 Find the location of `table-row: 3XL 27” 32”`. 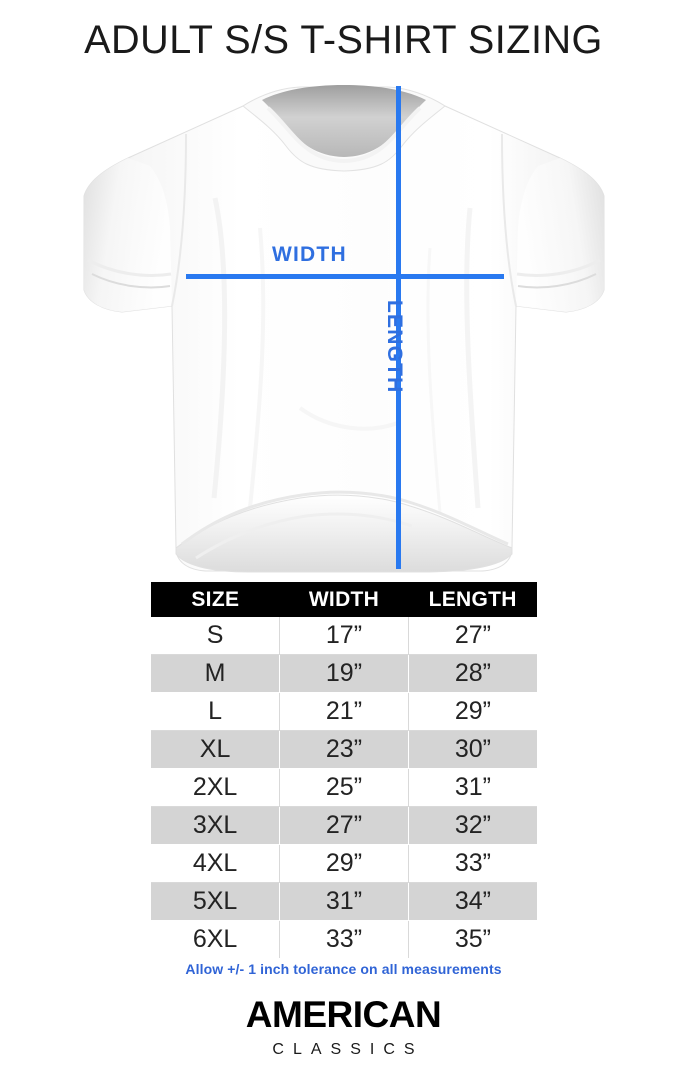

table-row: 3XL 27” 32” is located at coordinates (344, 825).